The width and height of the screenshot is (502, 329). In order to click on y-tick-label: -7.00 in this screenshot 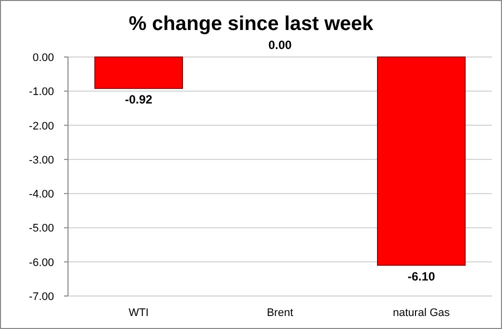, I will do `click(41, 297)`.